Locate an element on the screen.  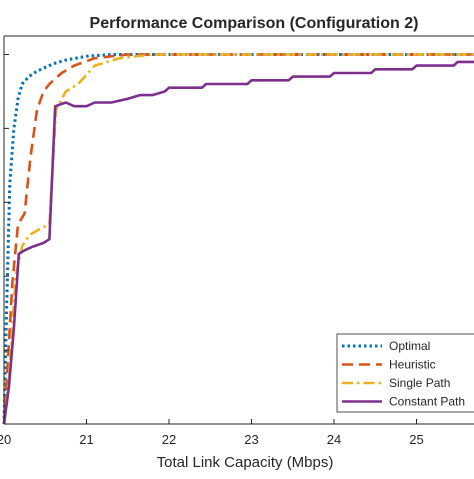
legend-item: Heuristic is located at coordinates (389, 365).